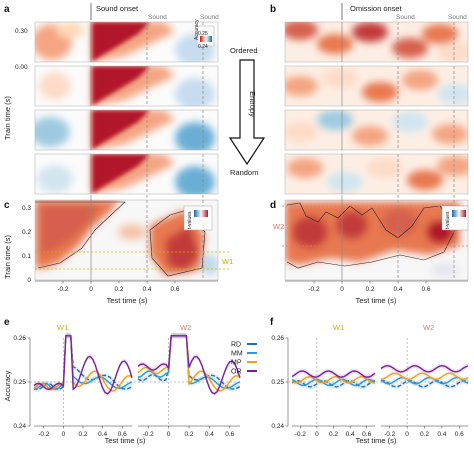  Describe the element at coordinates (26, 208) in the screenshot. I see `c-ytick-label: 0.3` at that location.